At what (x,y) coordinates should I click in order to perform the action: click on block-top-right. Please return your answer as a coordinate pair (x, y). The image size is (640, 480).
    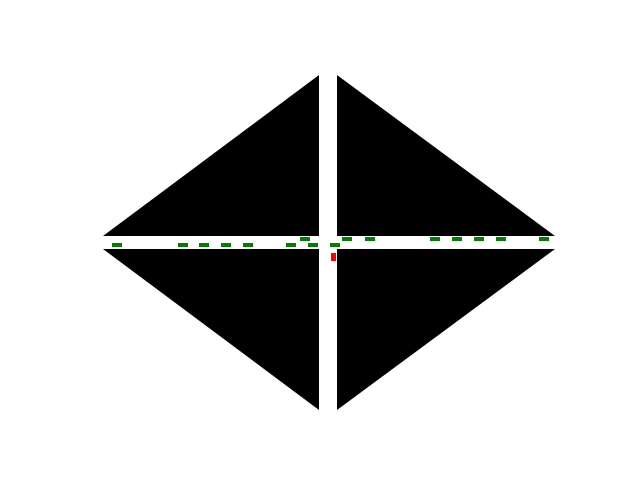
    Looking at the image, I should click on (446, 155).